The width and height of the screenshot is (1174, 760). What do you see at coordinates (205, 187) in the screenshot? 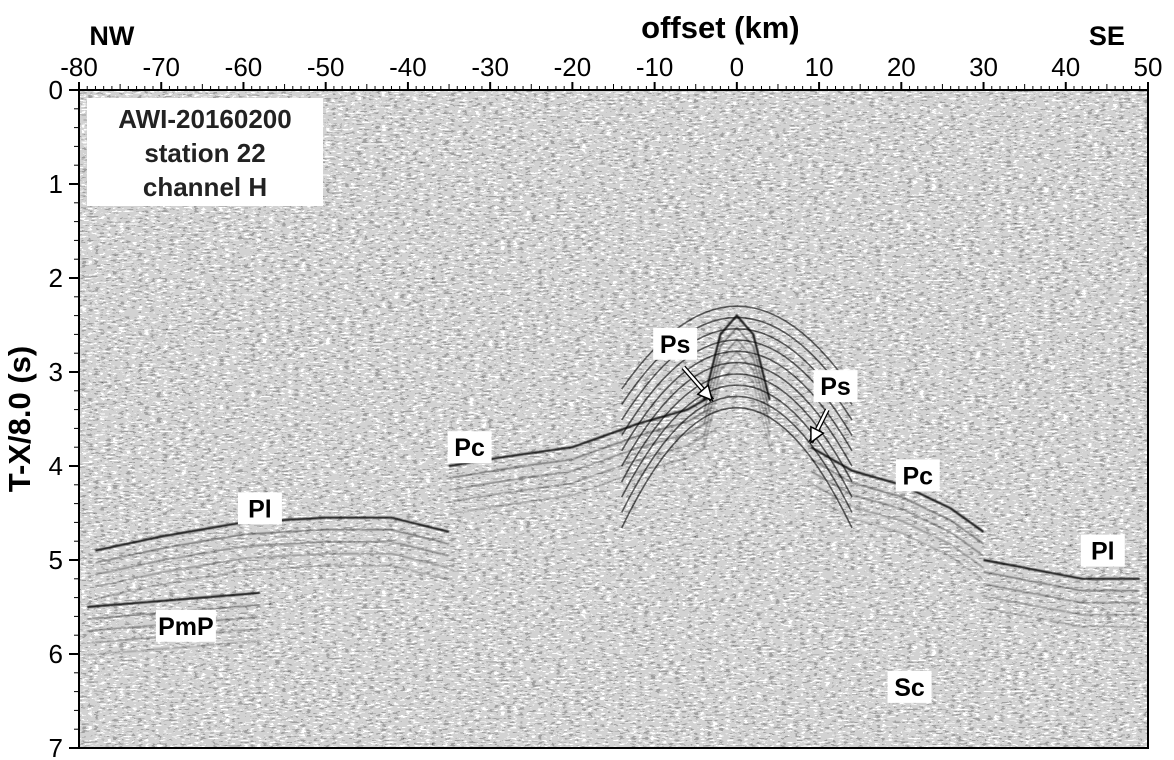
I see `info-line-channel: channel H` at bounding box center [205, 187].